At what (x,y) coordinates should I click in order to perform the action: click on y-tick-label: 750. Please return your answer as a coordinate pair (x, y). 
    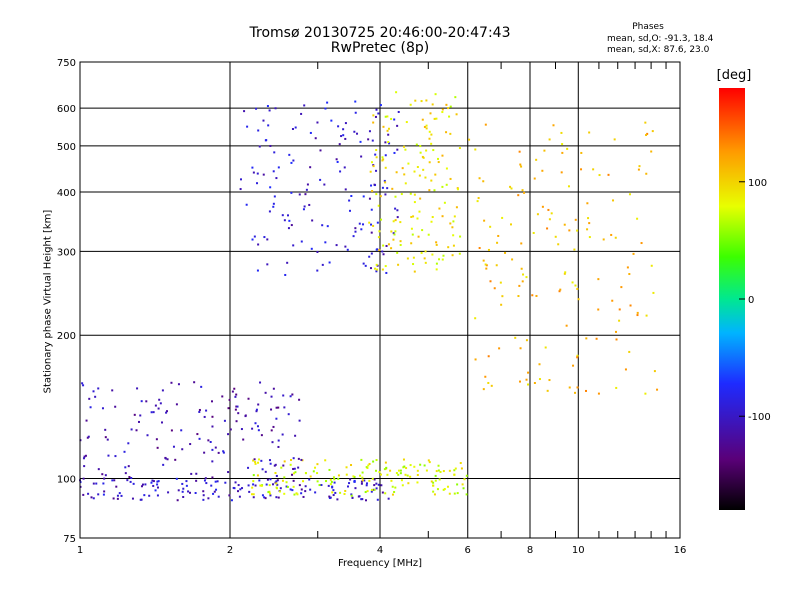
    Looking at the image, I should click on (66, 63).